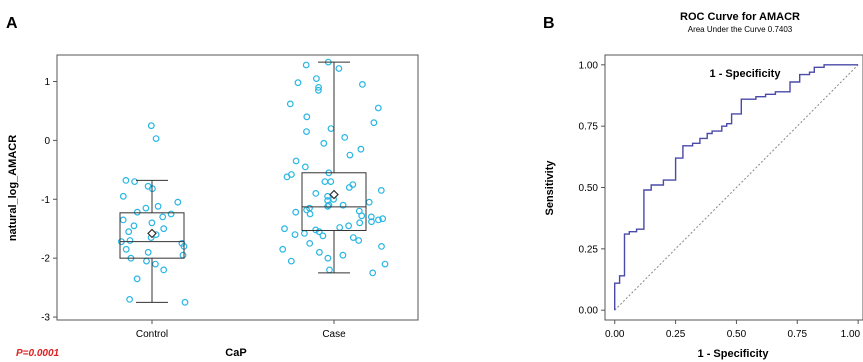 The image size is (863, 362). Describe the element at coordinates (334, 201) in the screenshot. I see `iqr-box` at that location.